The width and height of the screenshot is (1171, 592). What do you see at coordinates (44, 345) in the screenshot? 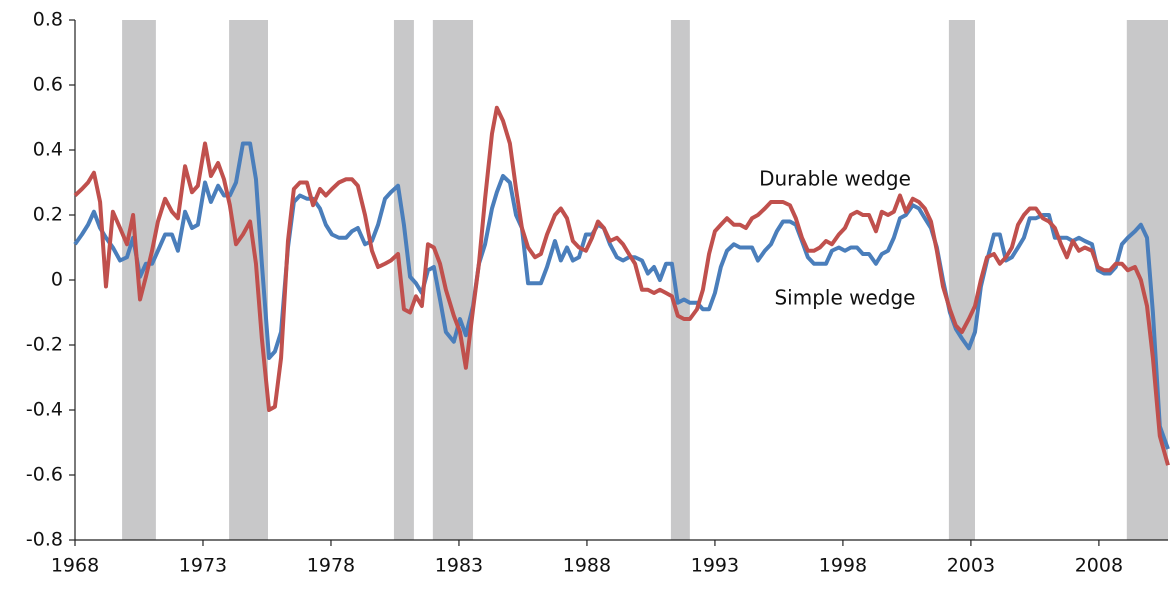
I see `y-tick-label: -0.2` at bounding box center [44, 345].